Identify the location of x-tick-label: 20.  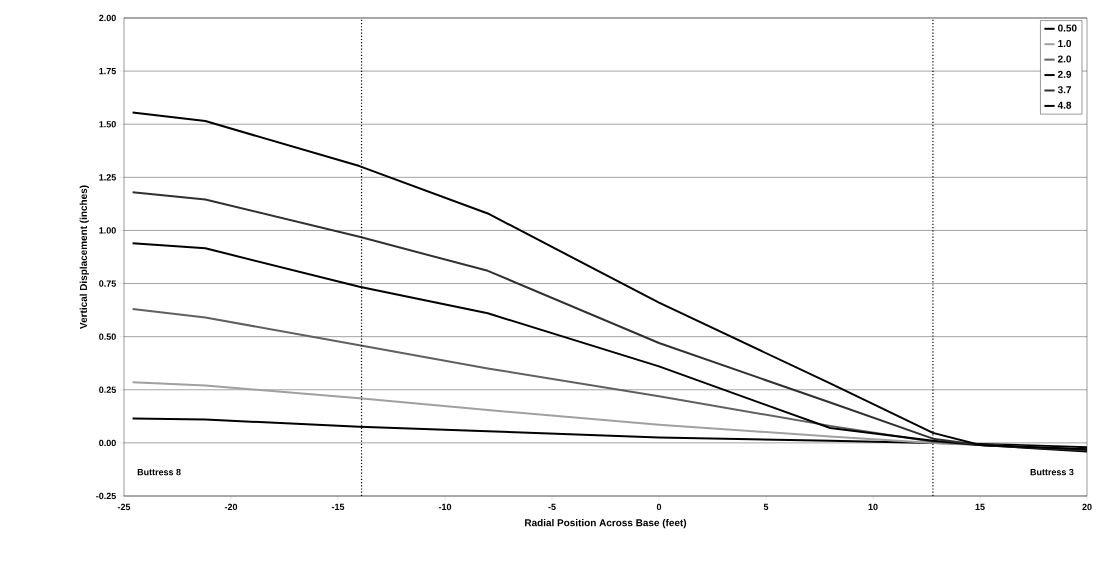
(1087, 507).